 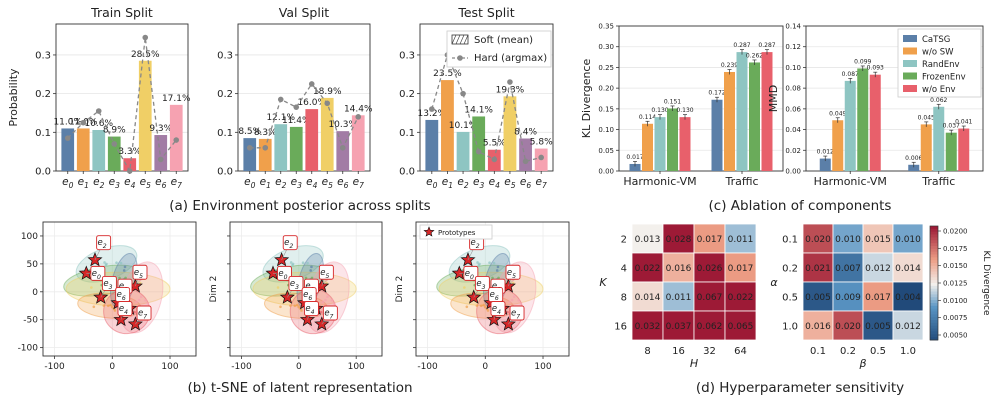 What do you see at coordinates (729, 65) in the screenshot?
I see `bar-value-label: 0.239` at bounding box center [729, 65].